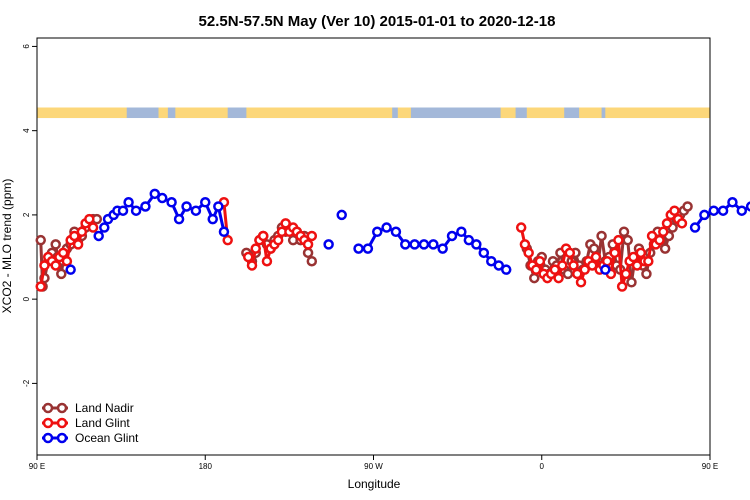  What do you see at coordinates (373, 113) in the screenshot?
I see `land-ocean-strip` at bounding box center [373, 113].